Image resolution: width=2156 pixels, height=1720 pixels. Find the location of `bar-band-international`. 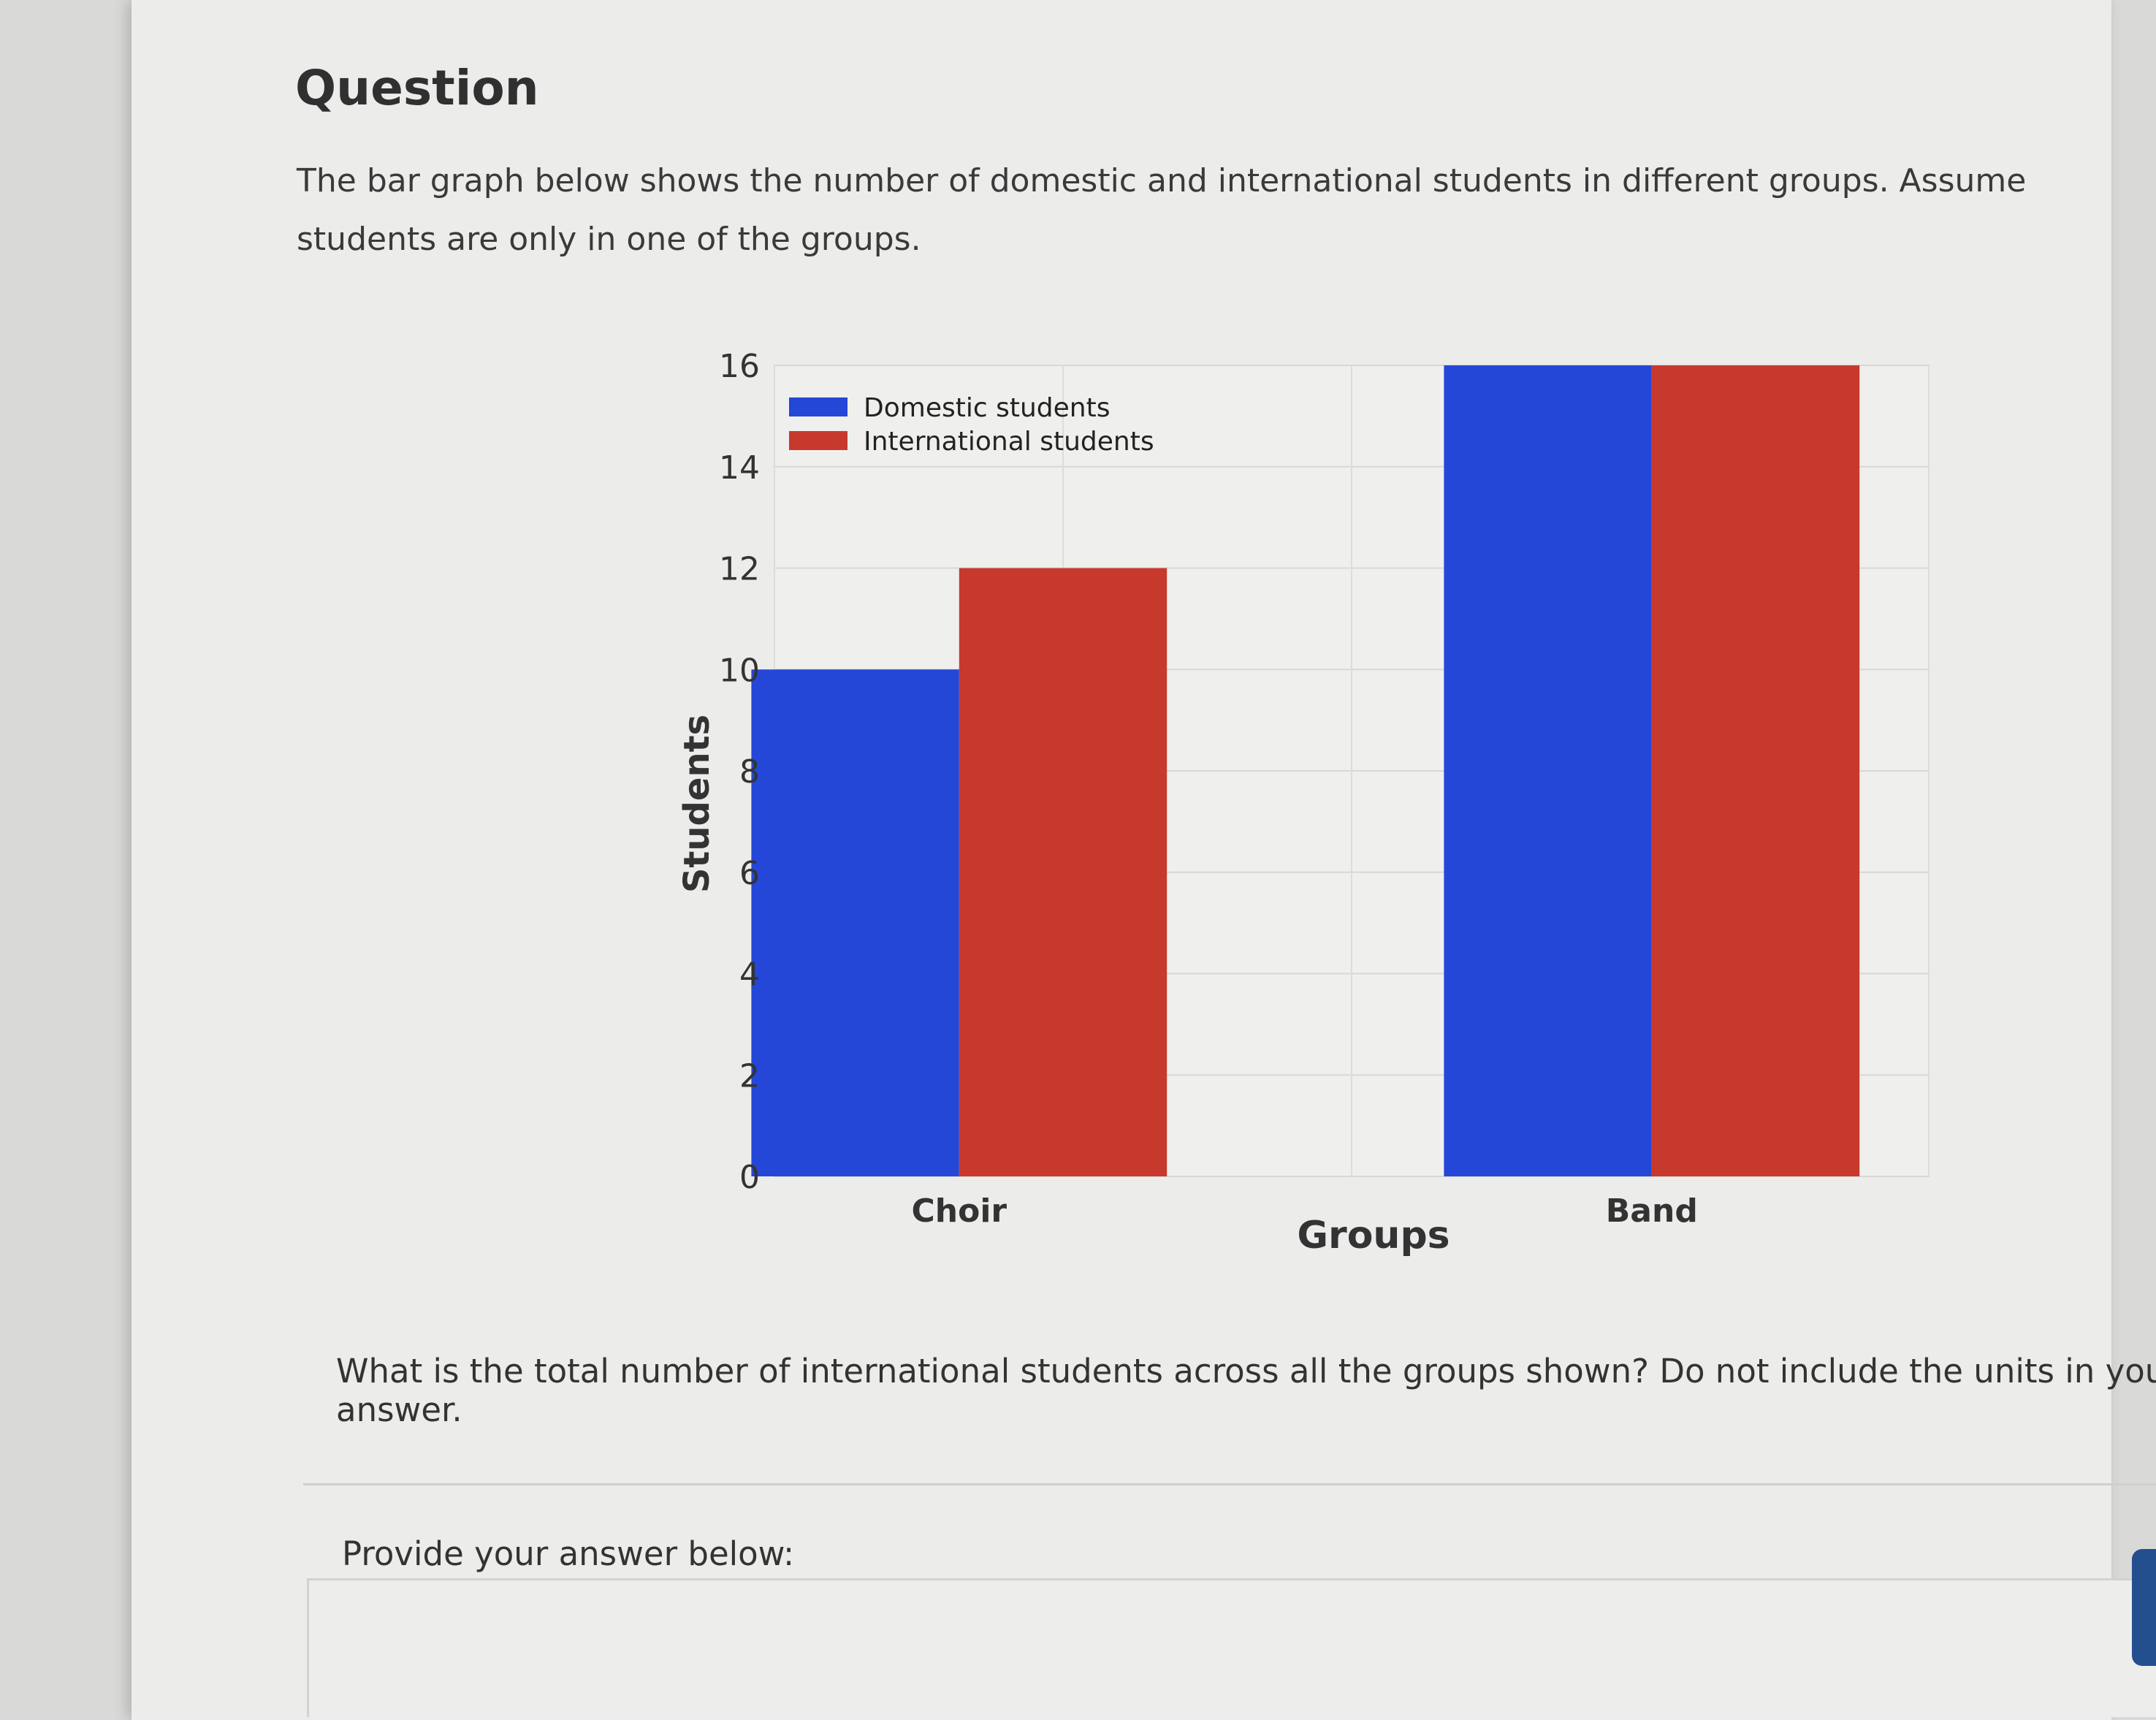

bar-band-international is located at coordinates (1755, 770).